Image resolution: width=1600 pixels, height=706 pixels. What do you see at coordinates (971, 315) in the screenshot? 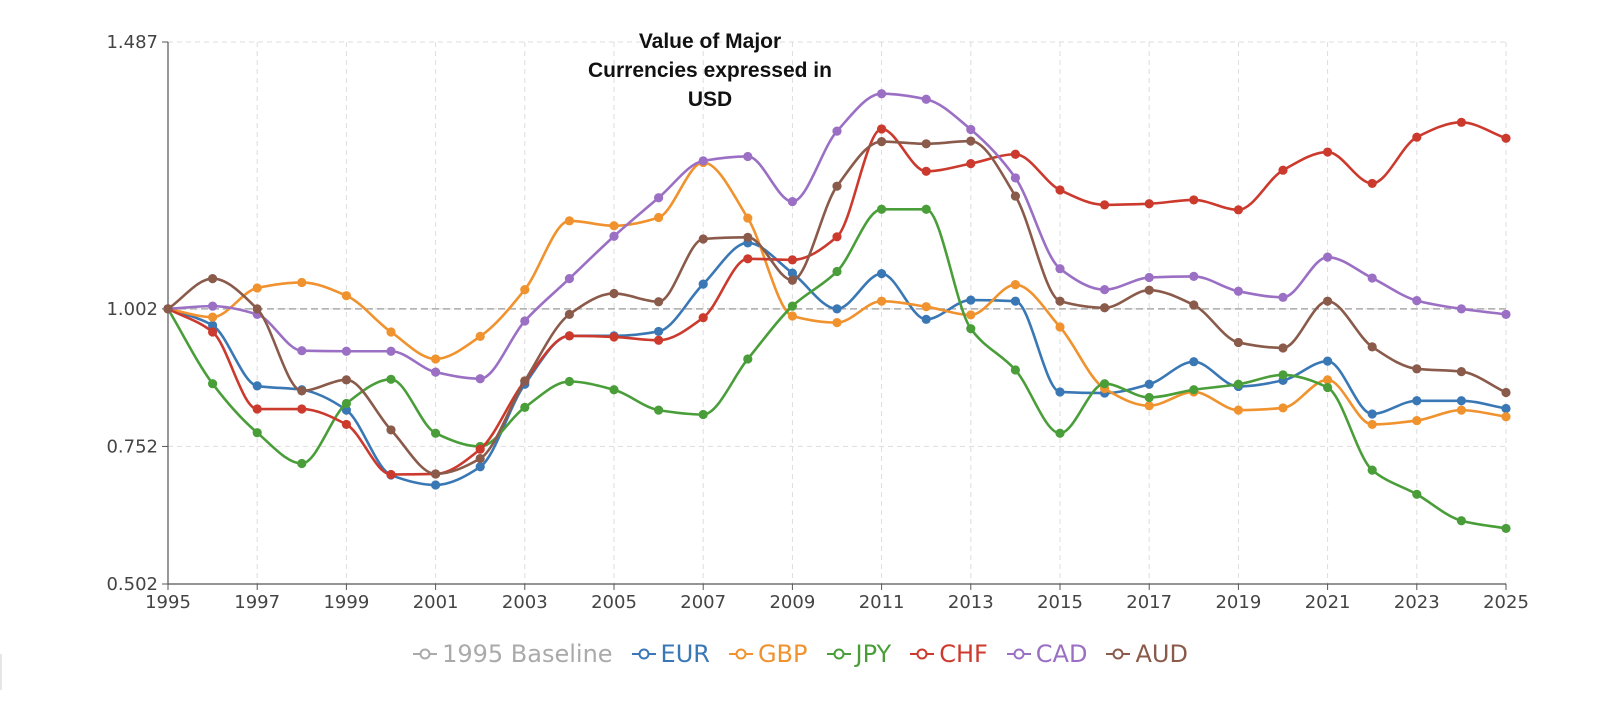
I see `data-point-gbp-2013` at bounding box center [971, 315].